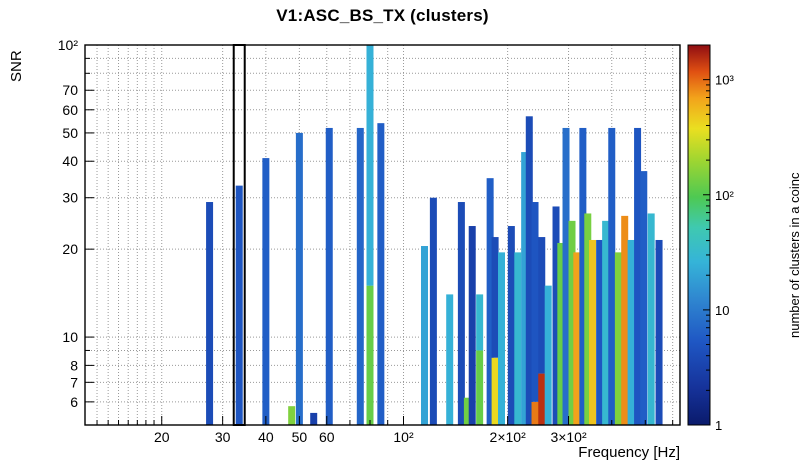  I want to click on y-tick-label: 70, so click(70, 90).